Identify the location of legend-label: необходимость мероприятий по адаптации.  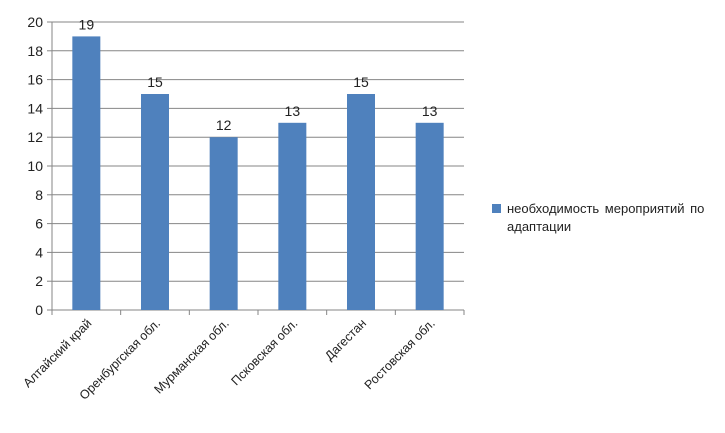
(606, 217).